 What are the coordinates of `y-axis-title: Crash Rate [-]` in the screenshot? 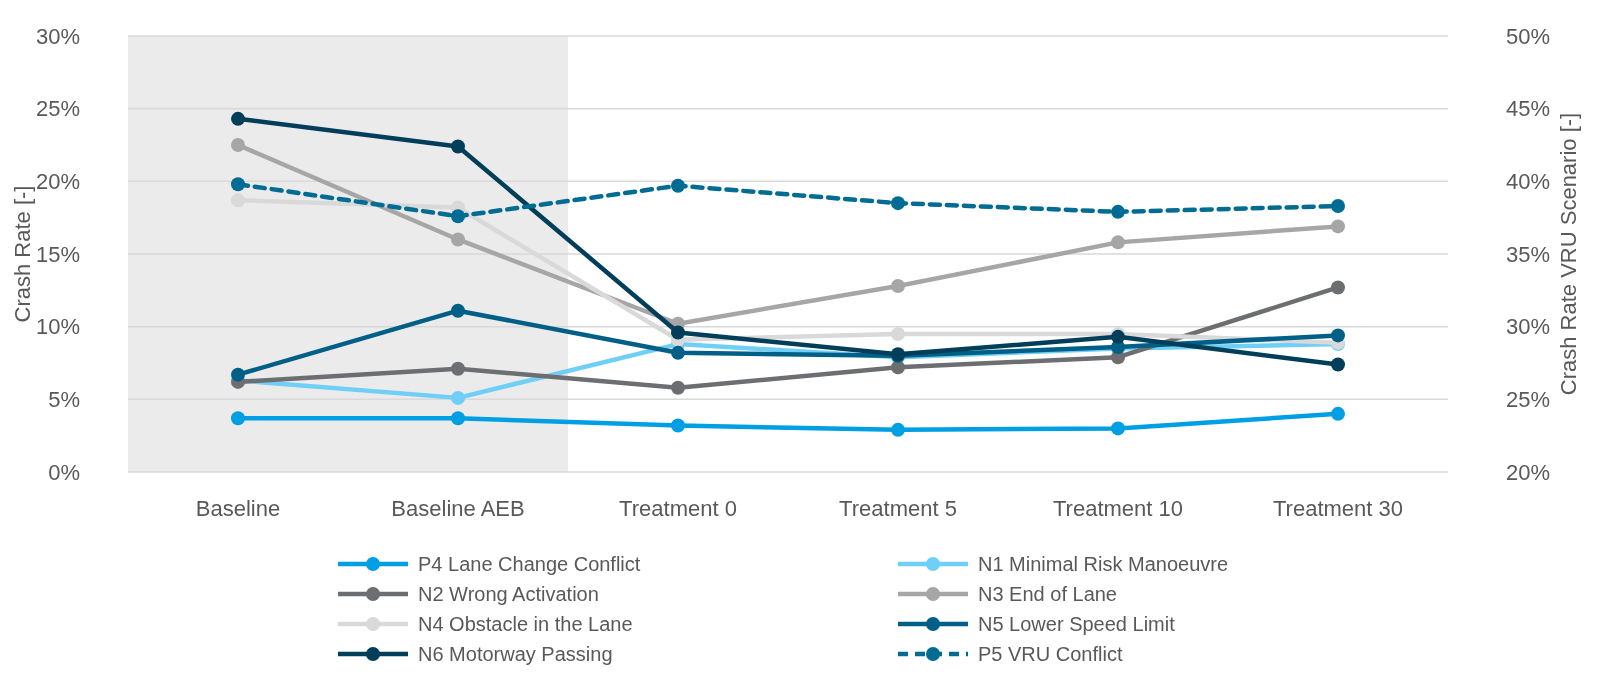 It's located at (22, 254).